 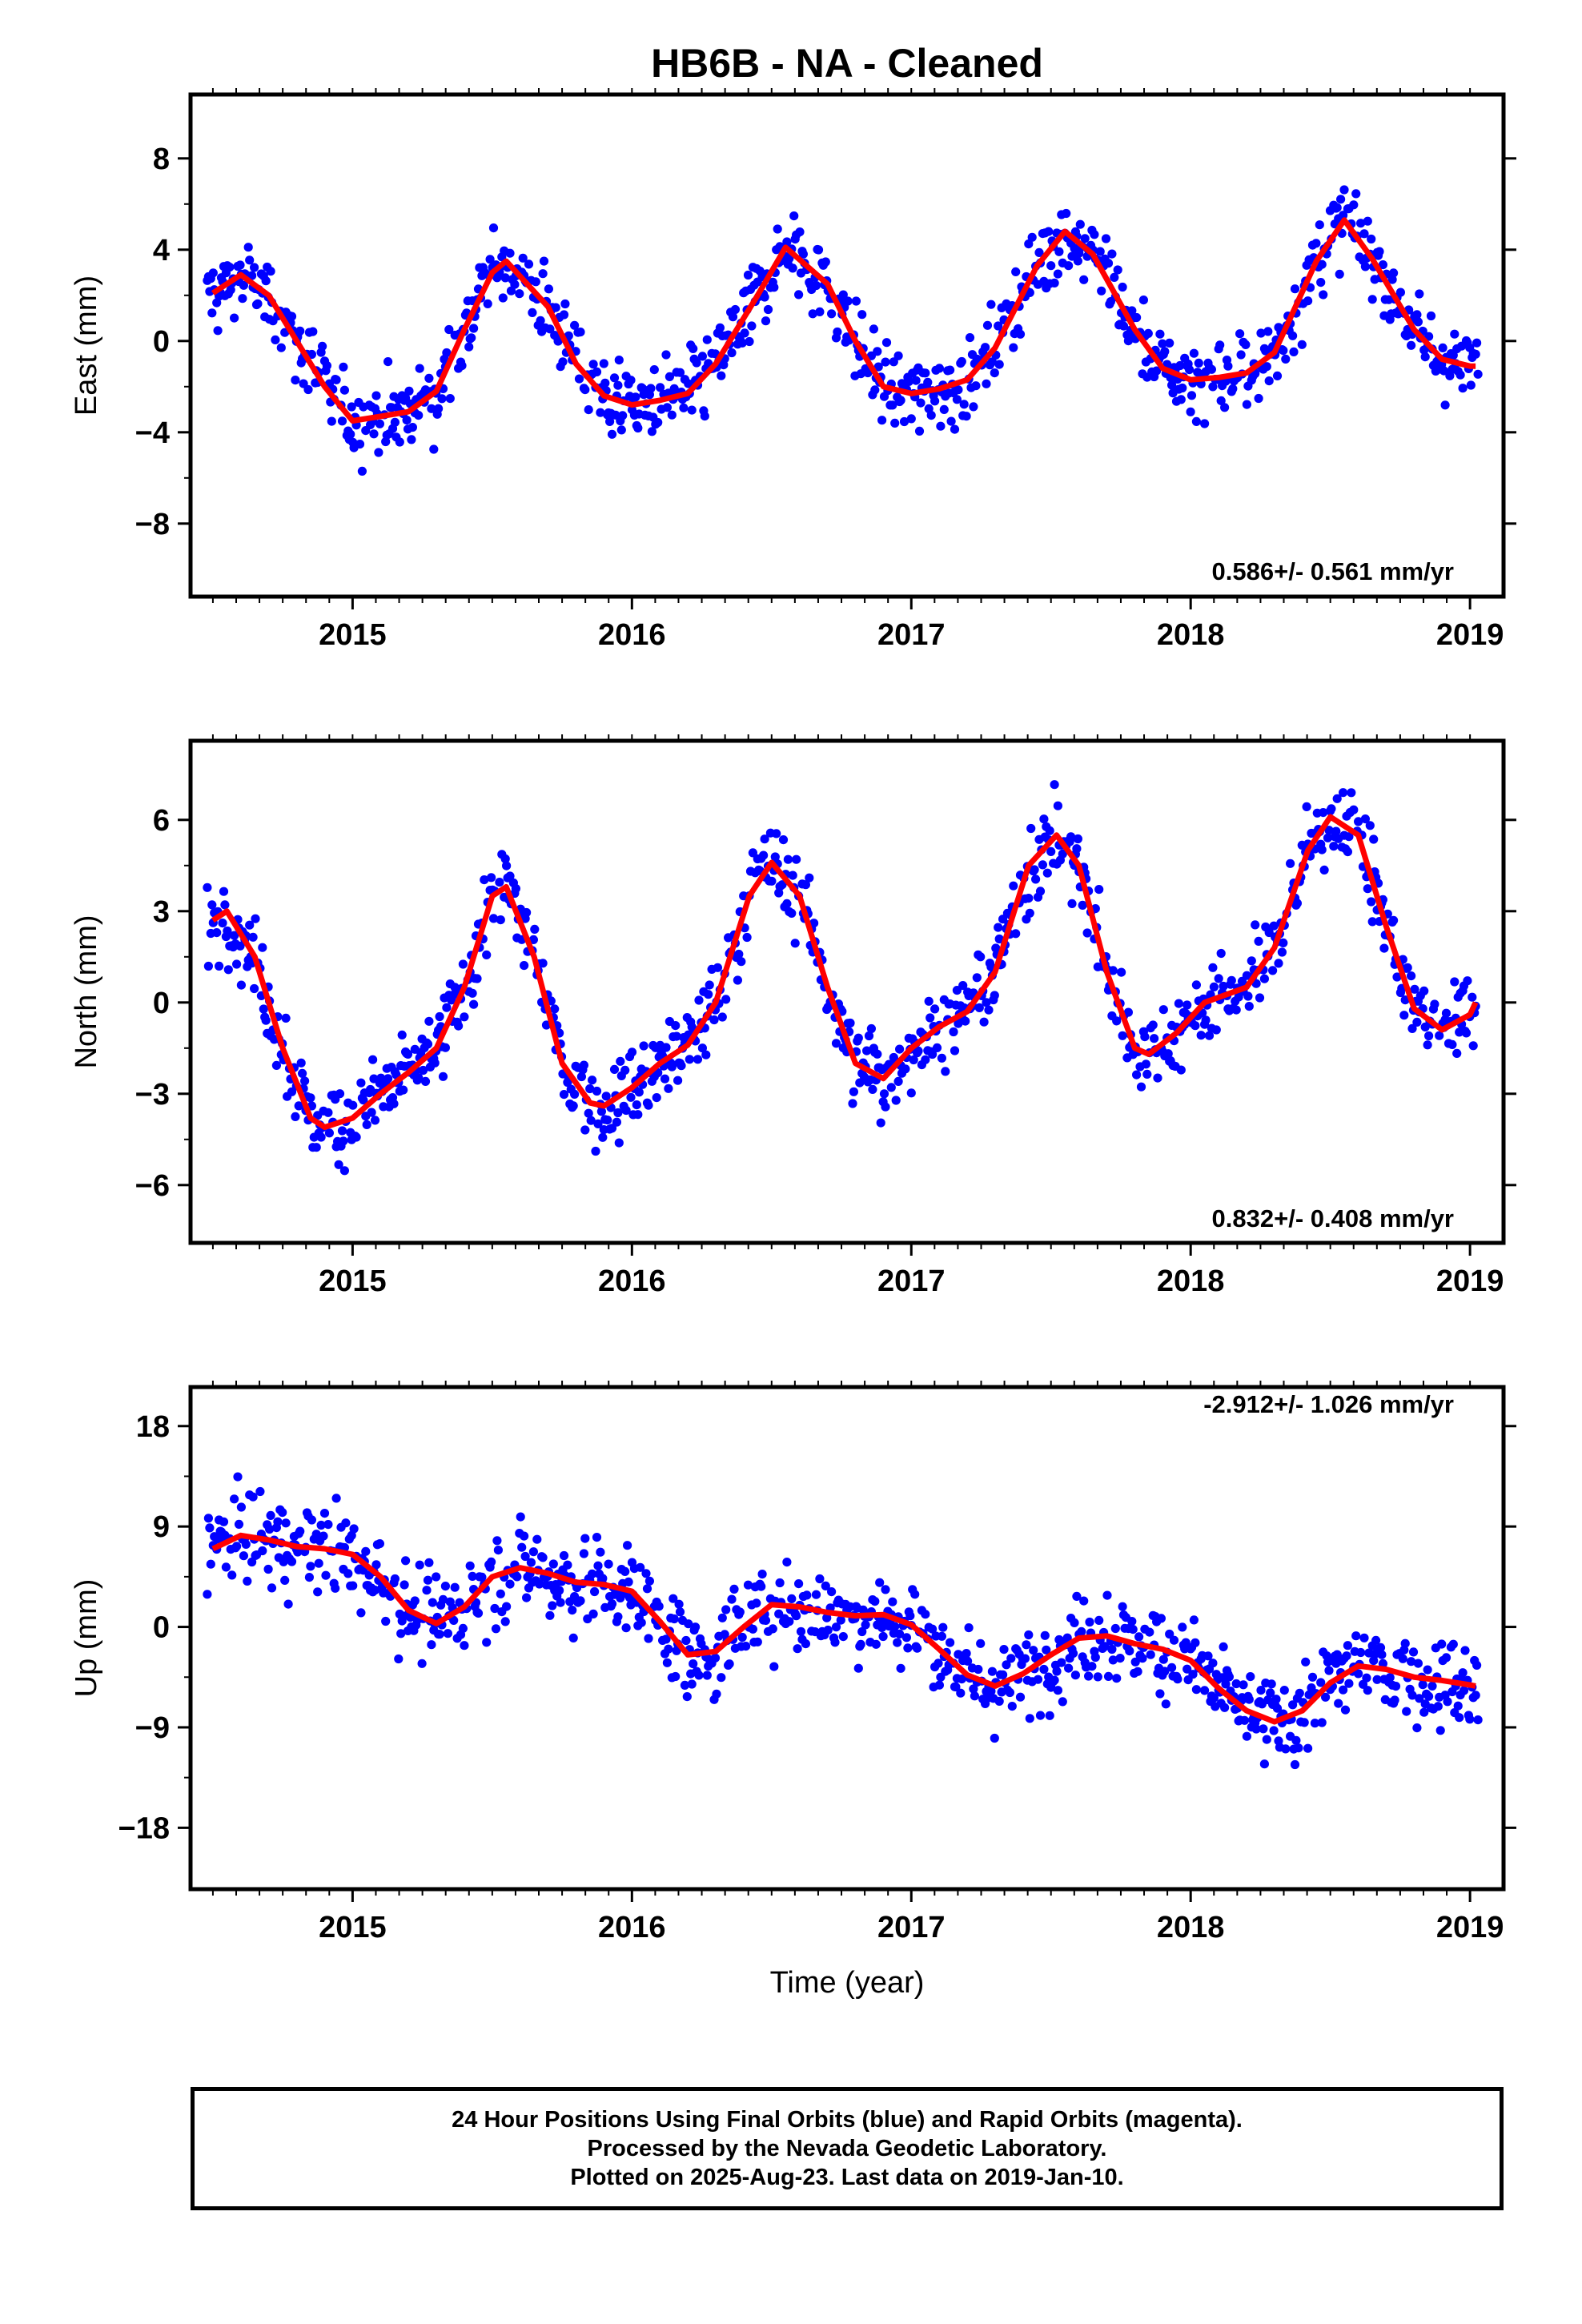 What do you see at coordinates (844, 320) in the screenshot?
I see `fit-line-east` at bounding box center [844, 320].